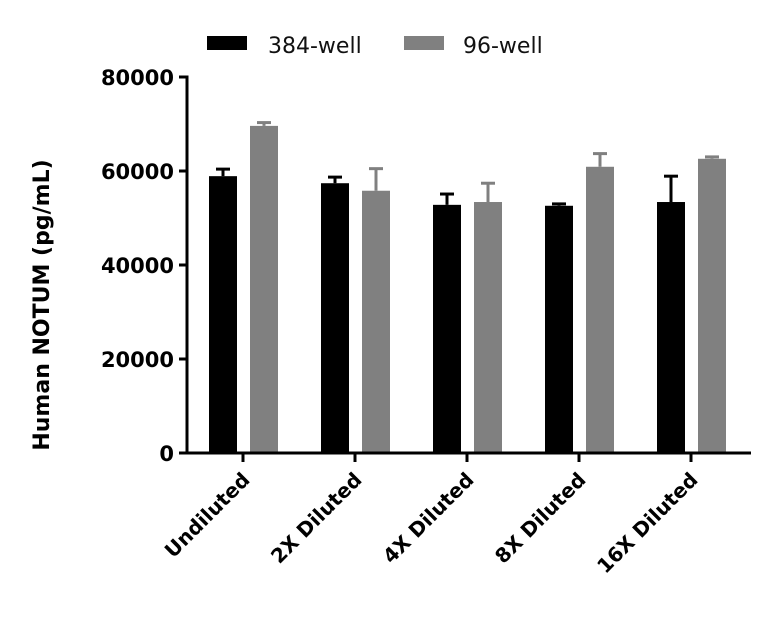 This screenshot has height=625, width=768. What do you see at coordinates (166, 454) in the screenshot?
I see `y-tick-label: 0` at bounding box center [166, 454].